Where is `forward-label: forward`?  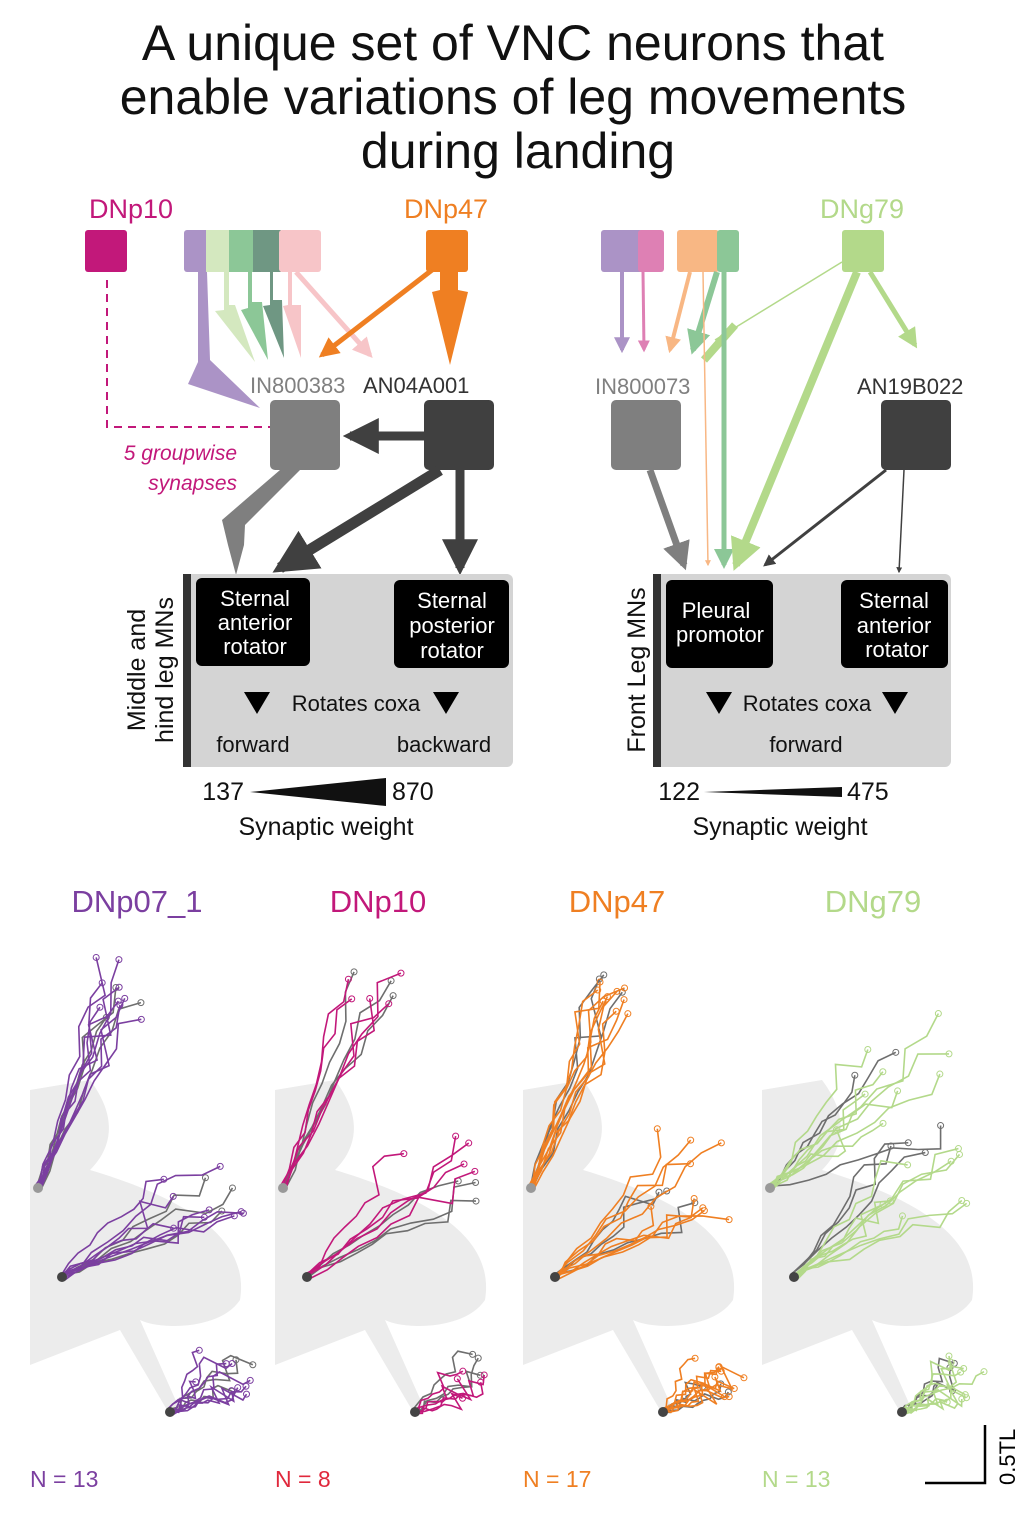
forward-label: forward is located at coordinates (805, 744).